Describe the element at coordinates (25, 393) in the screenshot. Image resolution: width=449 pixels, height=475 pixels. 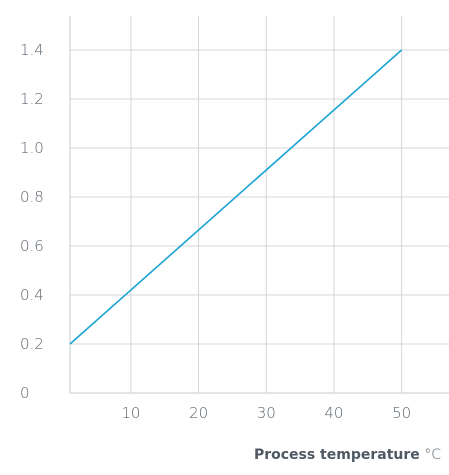
I see `y-tick-label: 0` at that location.